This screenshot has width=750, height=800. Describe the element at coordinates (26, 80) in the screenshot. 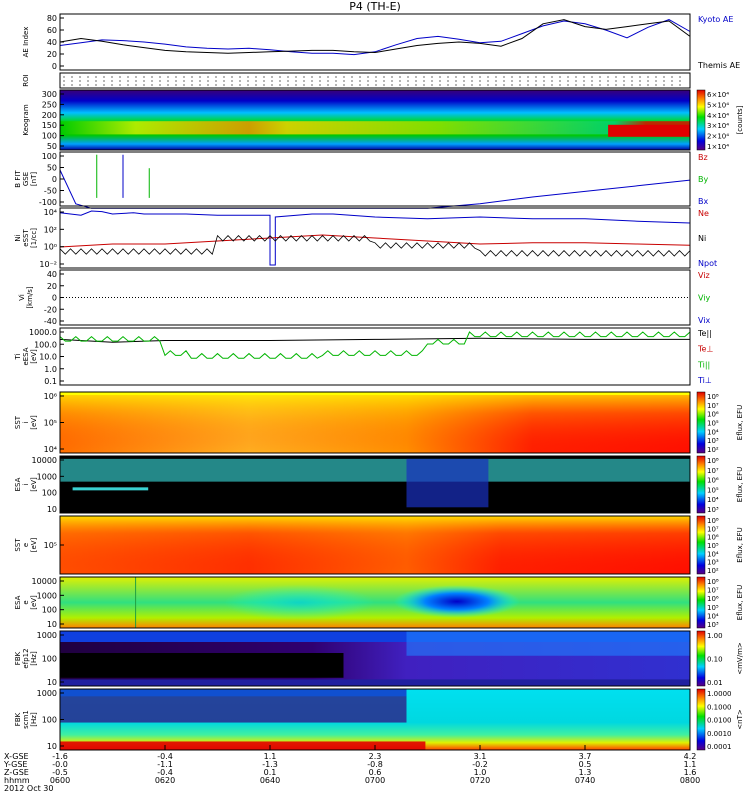

I see `ylabel-line: ROI` at that location.